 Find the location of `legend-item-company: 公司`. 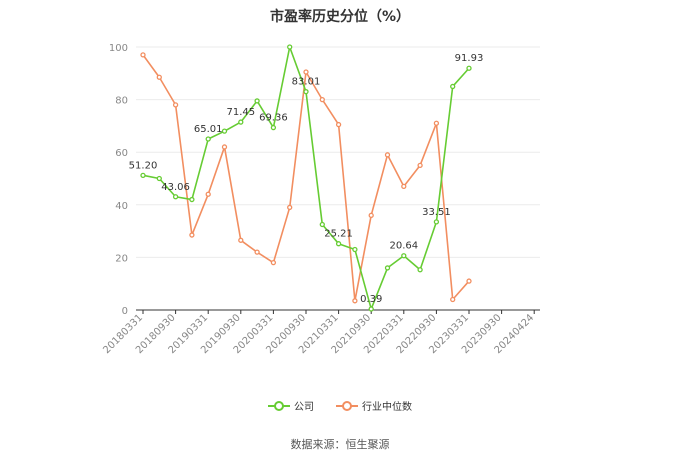

legend-item-company: 公司 is located at coordinates (291, 405).